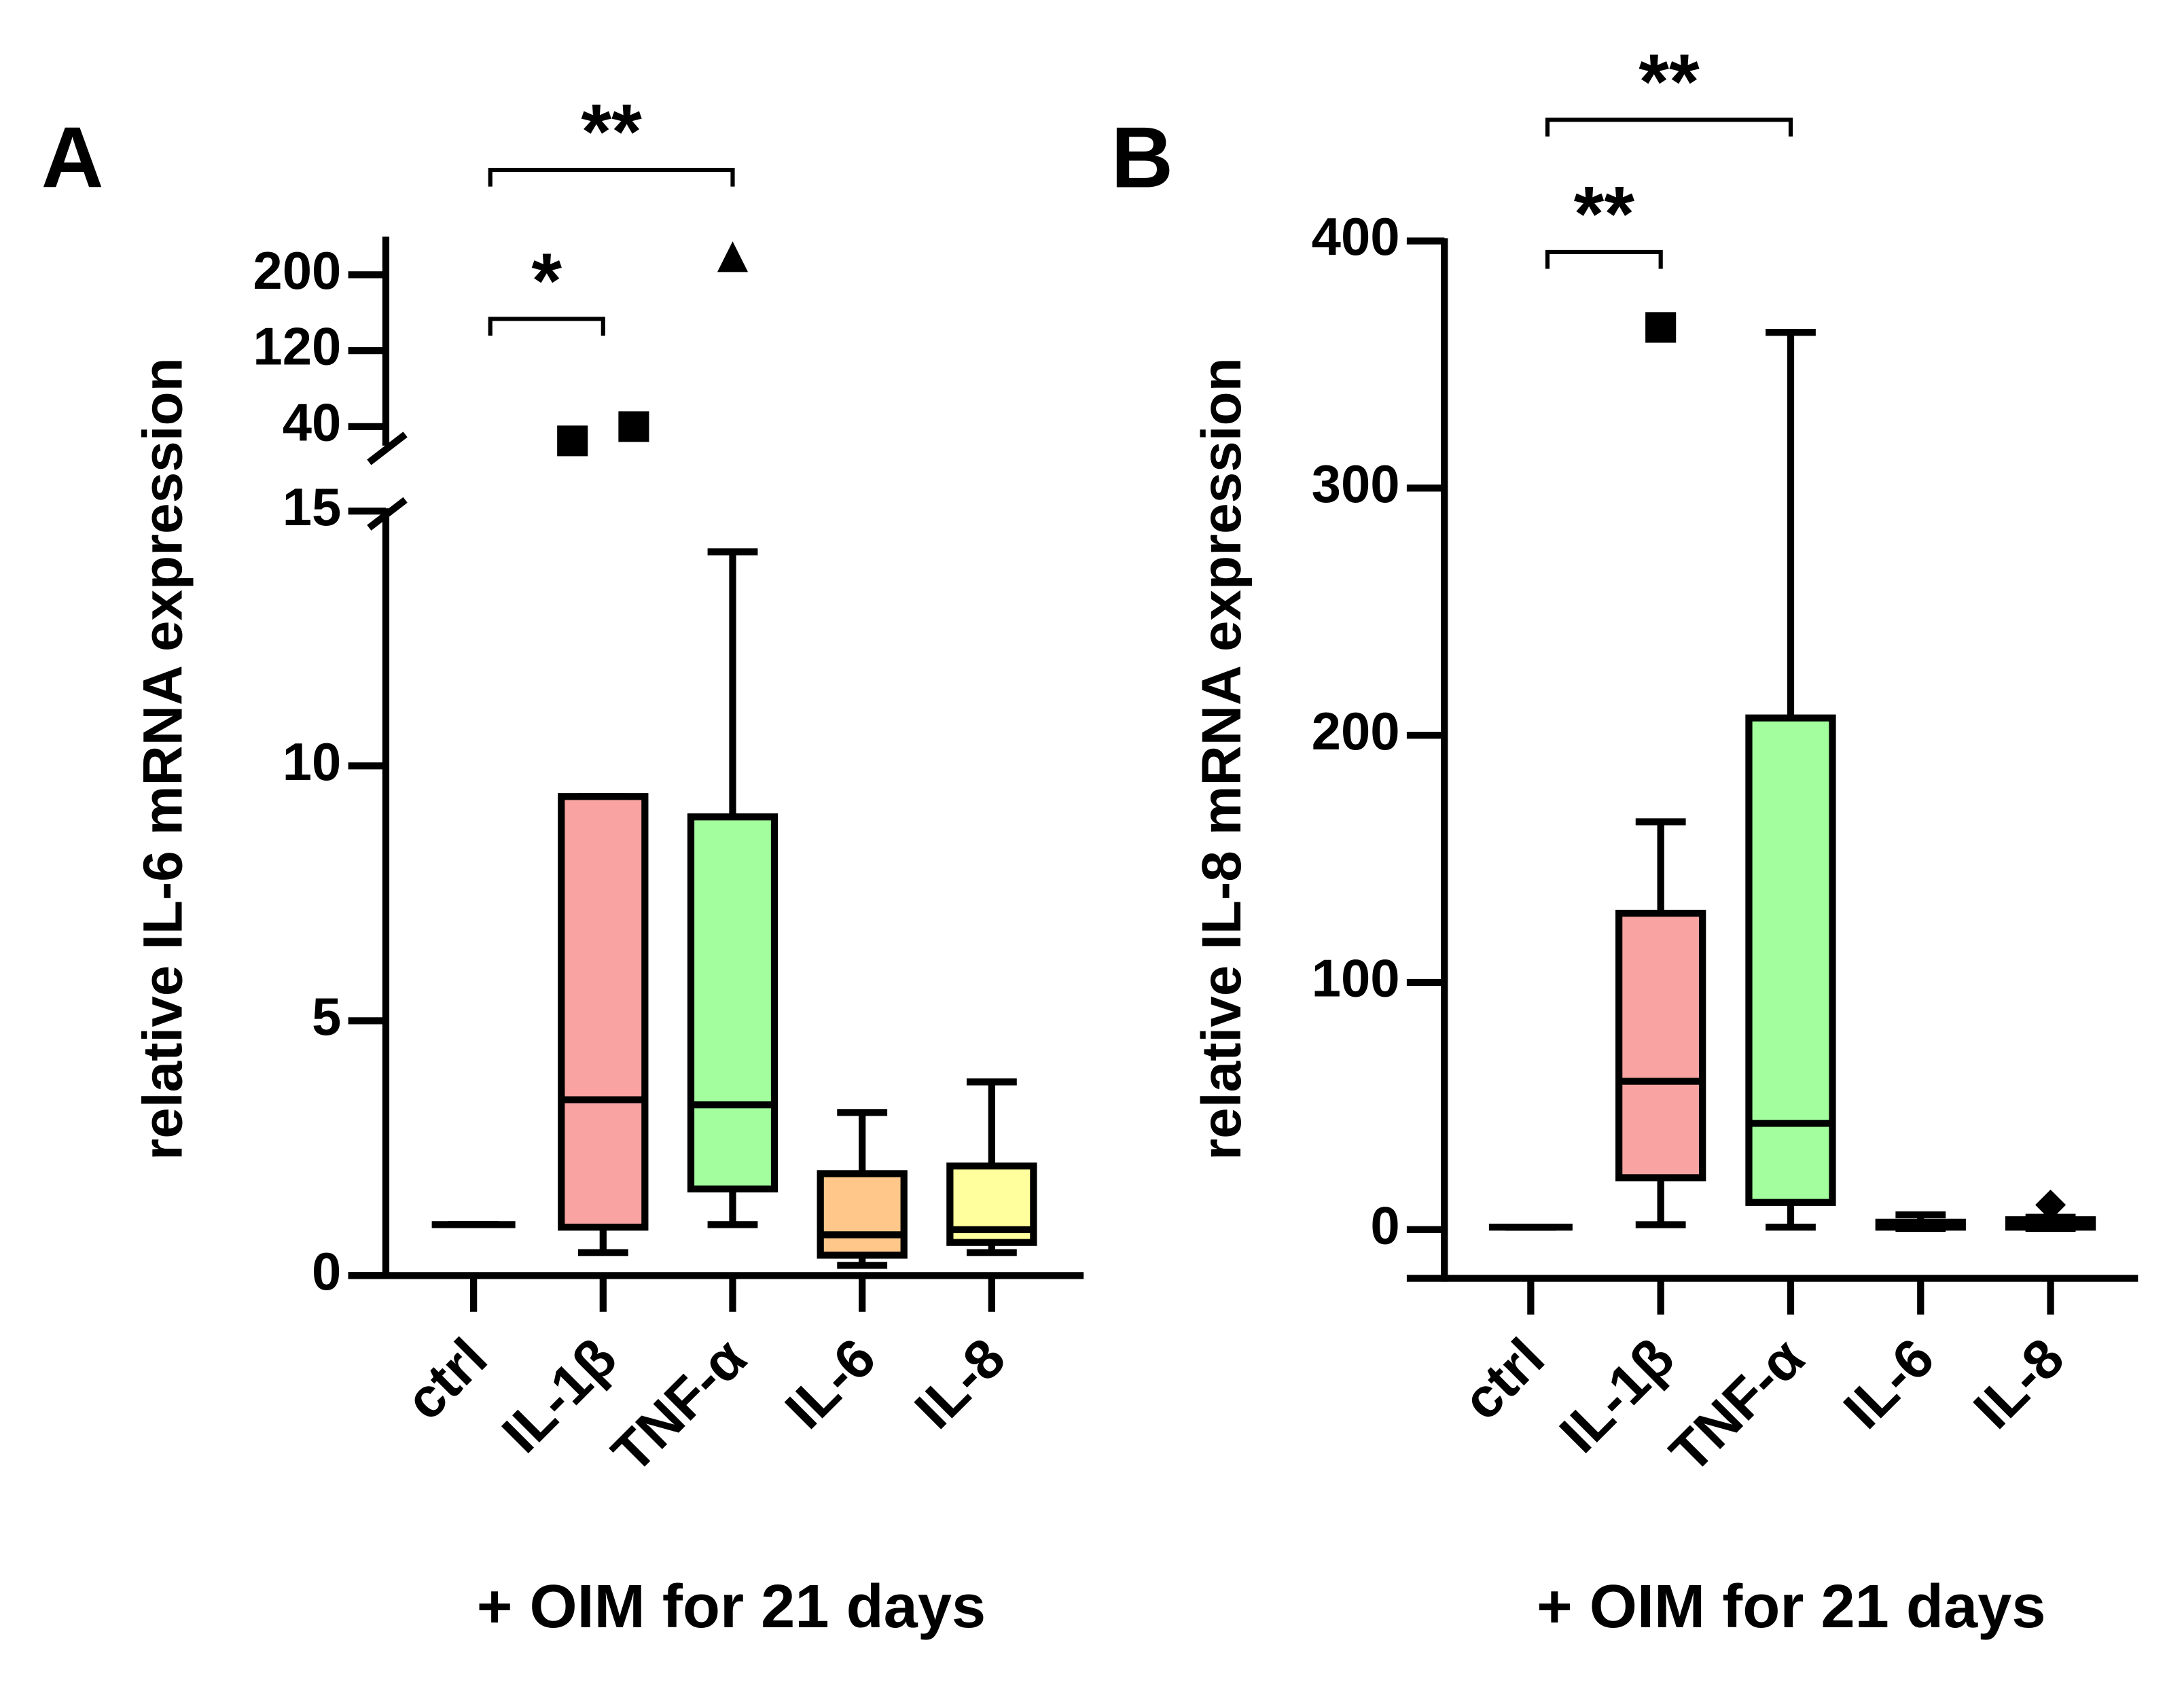 The width and height of the screenshot is (2184, 1685). Describe the element at coordinates (72, 157) in the screenshot. I see `panel-label: A` at that location.